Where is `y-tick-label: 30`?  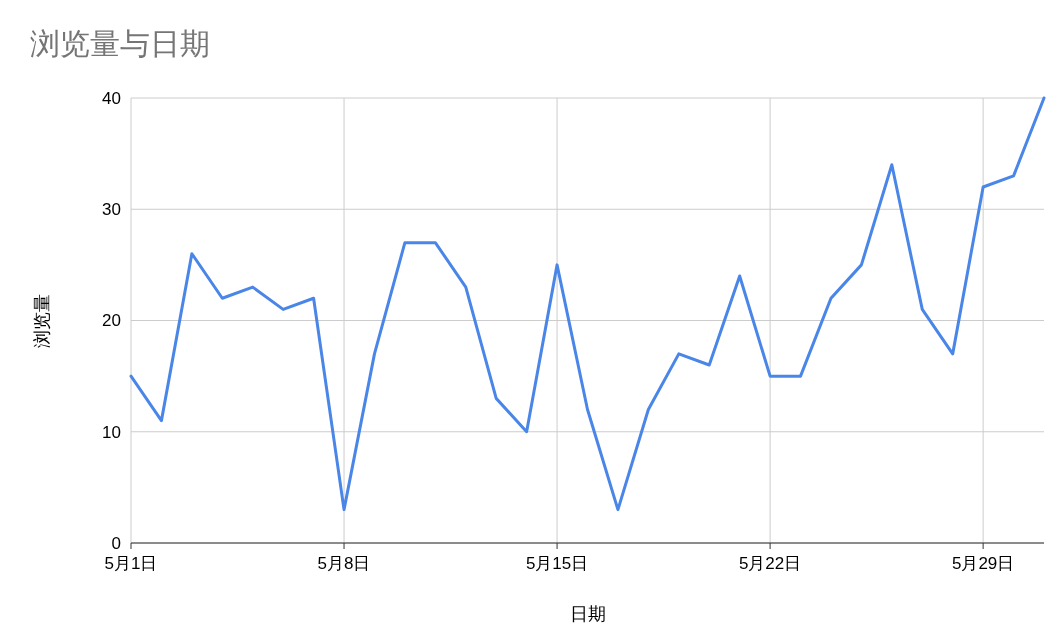 y-tick-label: 30 is located at coordinates (111, 210).